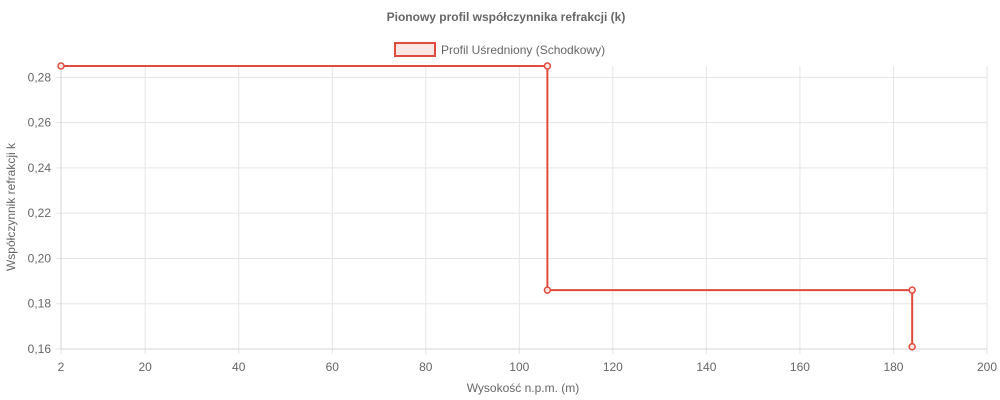 The width and height of the screenshot is (1000, 400). What do you see at coordinates (146, 367) in the screenshot?
I see `x-tick-label: 20` at bounding box center [146, 367].